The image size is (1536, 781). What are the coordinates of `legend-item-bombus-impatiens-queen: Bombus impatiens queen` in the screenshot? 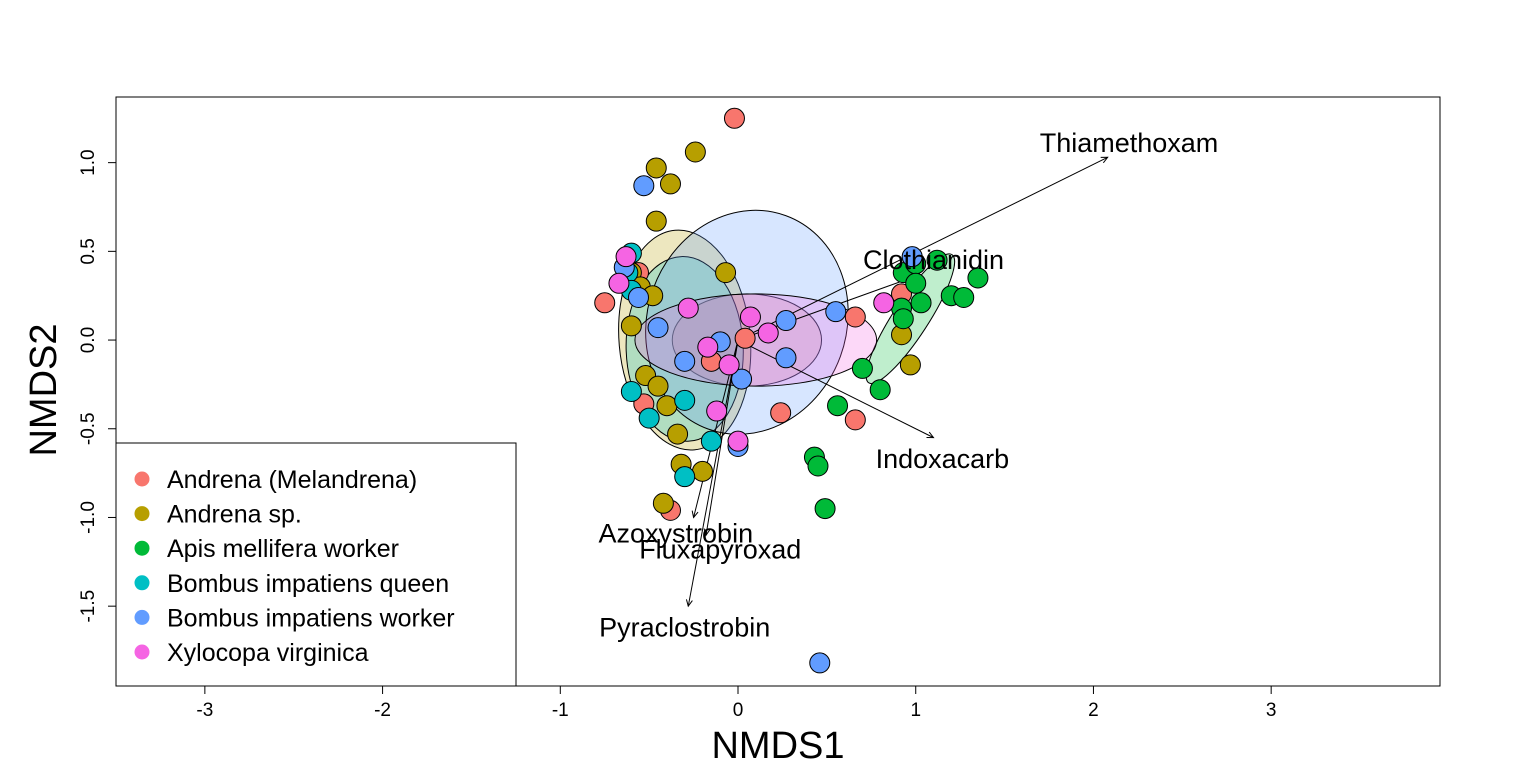 It's located at (291, 584).